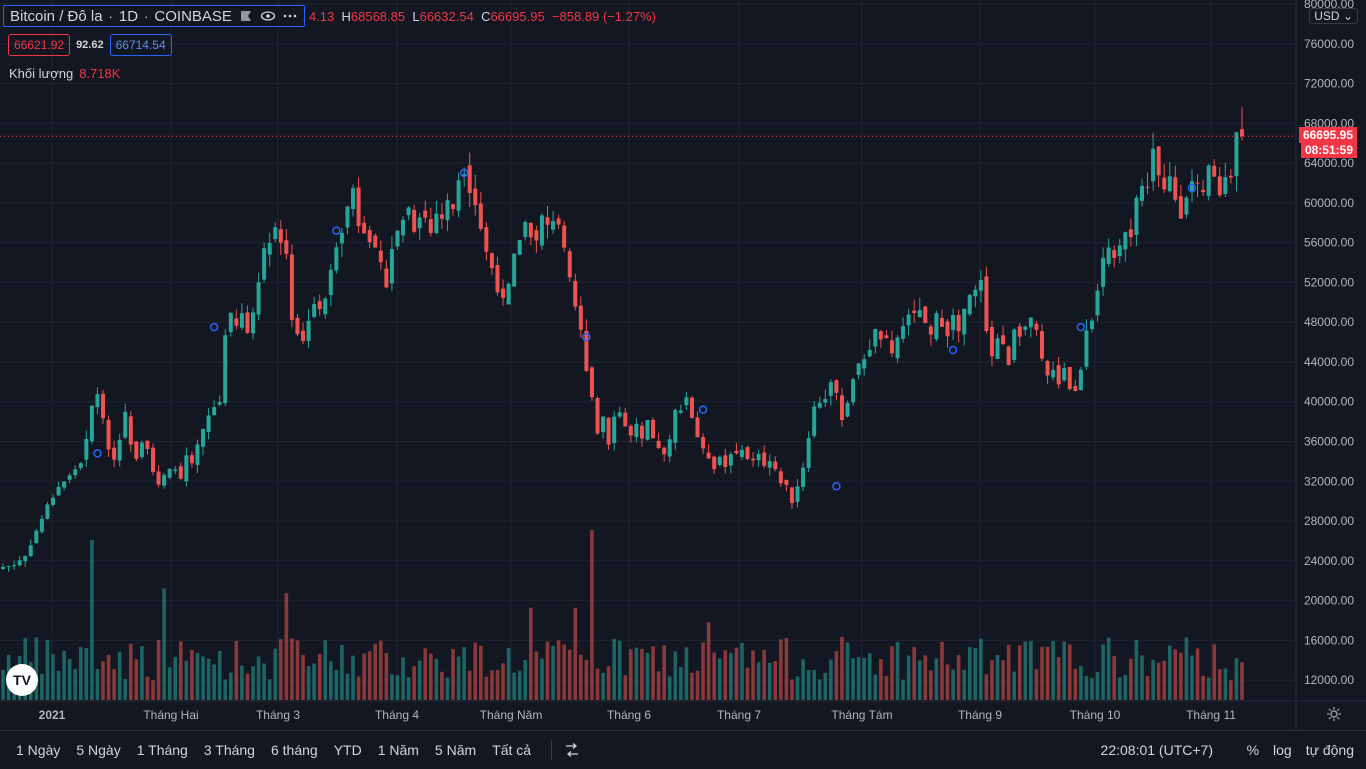 Image resolution: width=1366 pixels, height=769 pixels. Describe the element at coordinates (100, 73) in the screenshot. I see `volume-value: 8.718K` at that location.